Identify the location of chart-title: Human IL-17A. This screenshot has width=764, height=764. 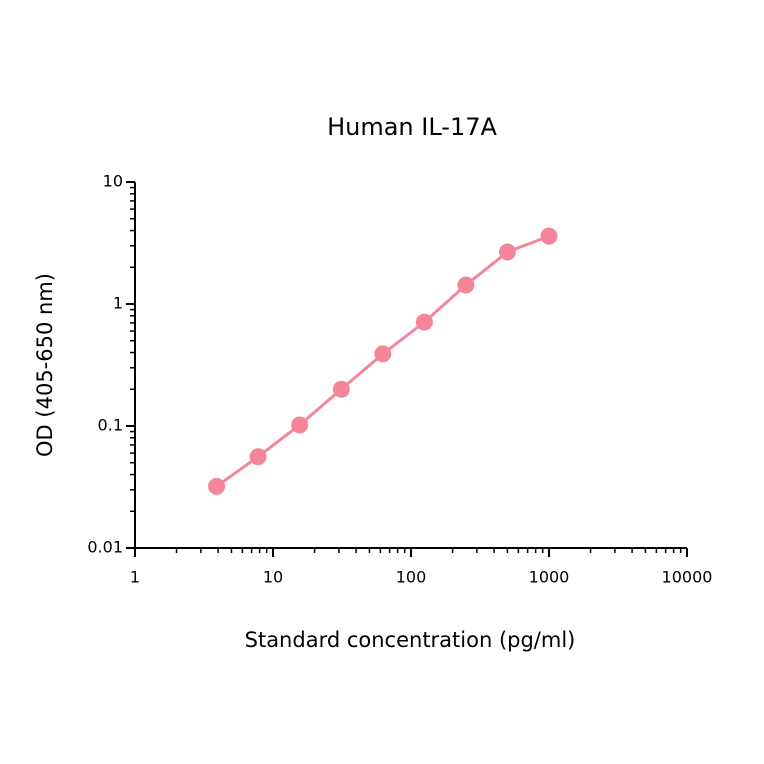
(412, 127).